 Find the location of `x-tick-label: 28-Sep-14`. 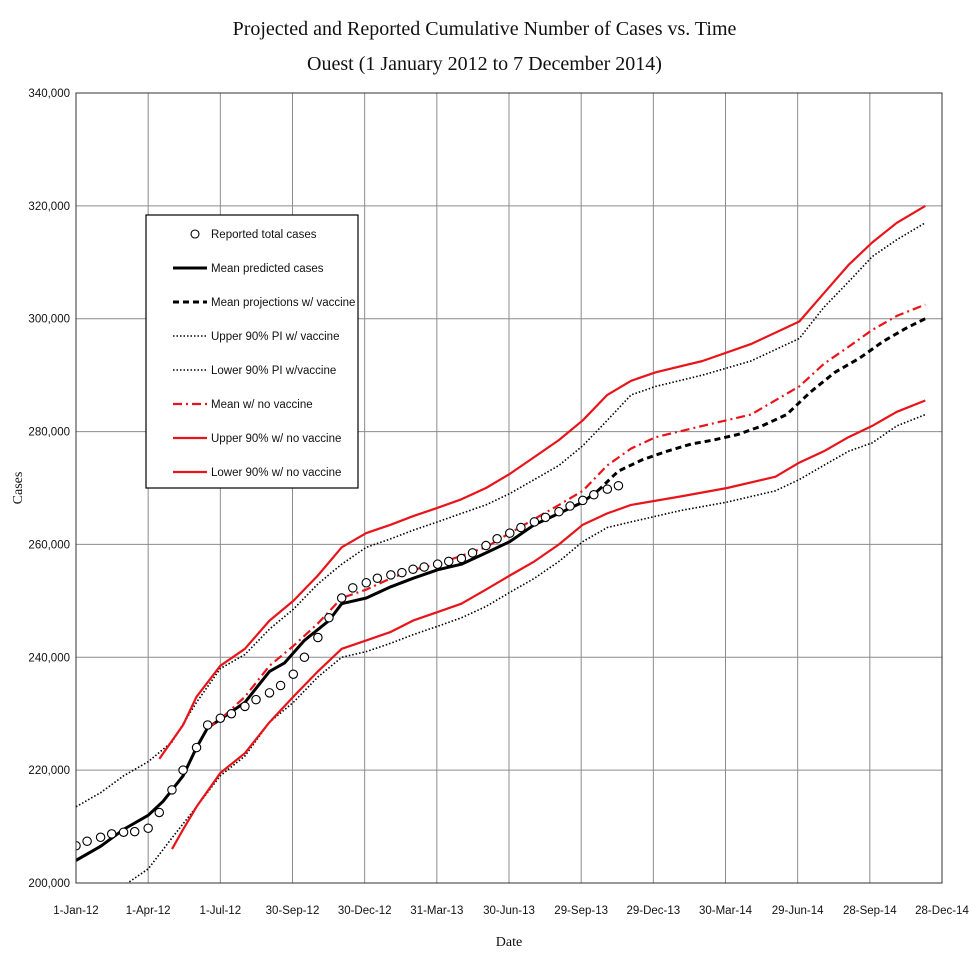

x-tick-label: 28-Sep-14 is located at coordinates (870, 911).